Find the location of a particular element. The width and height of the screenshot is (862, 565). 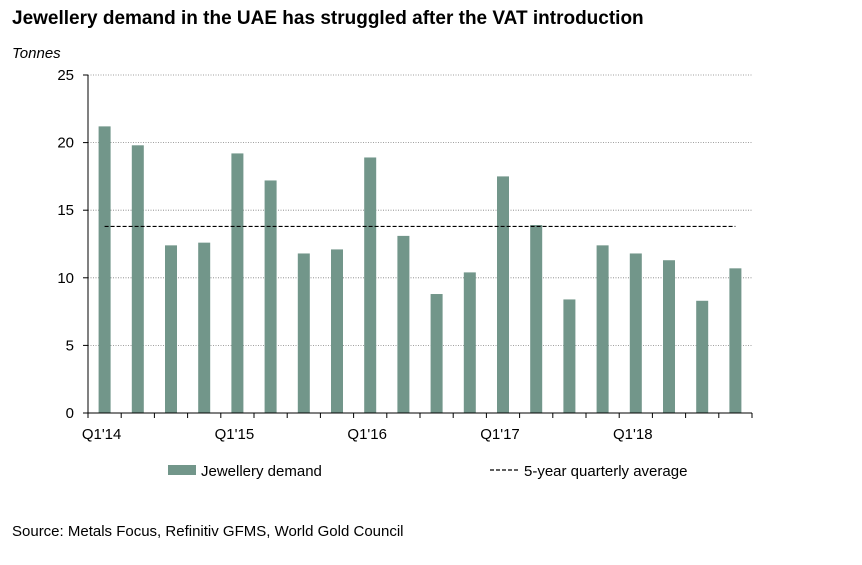

legend-label-average: 5-year quarterly average is located at coordinates (605, 471).